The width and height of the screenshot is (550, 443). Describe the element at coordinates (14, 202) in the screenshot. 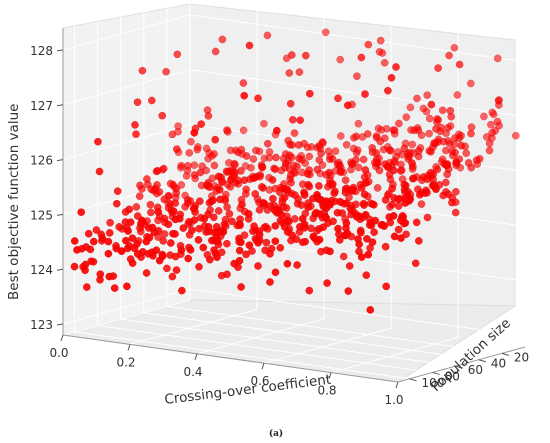

I see `z-axis-label: Best objective function value` at that location.